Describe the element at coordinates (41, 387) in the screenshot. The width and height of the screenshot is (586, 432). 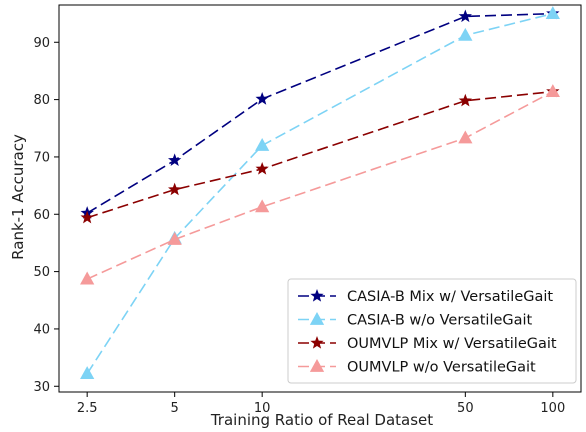
I see `y-tick-label: 30` at that location.